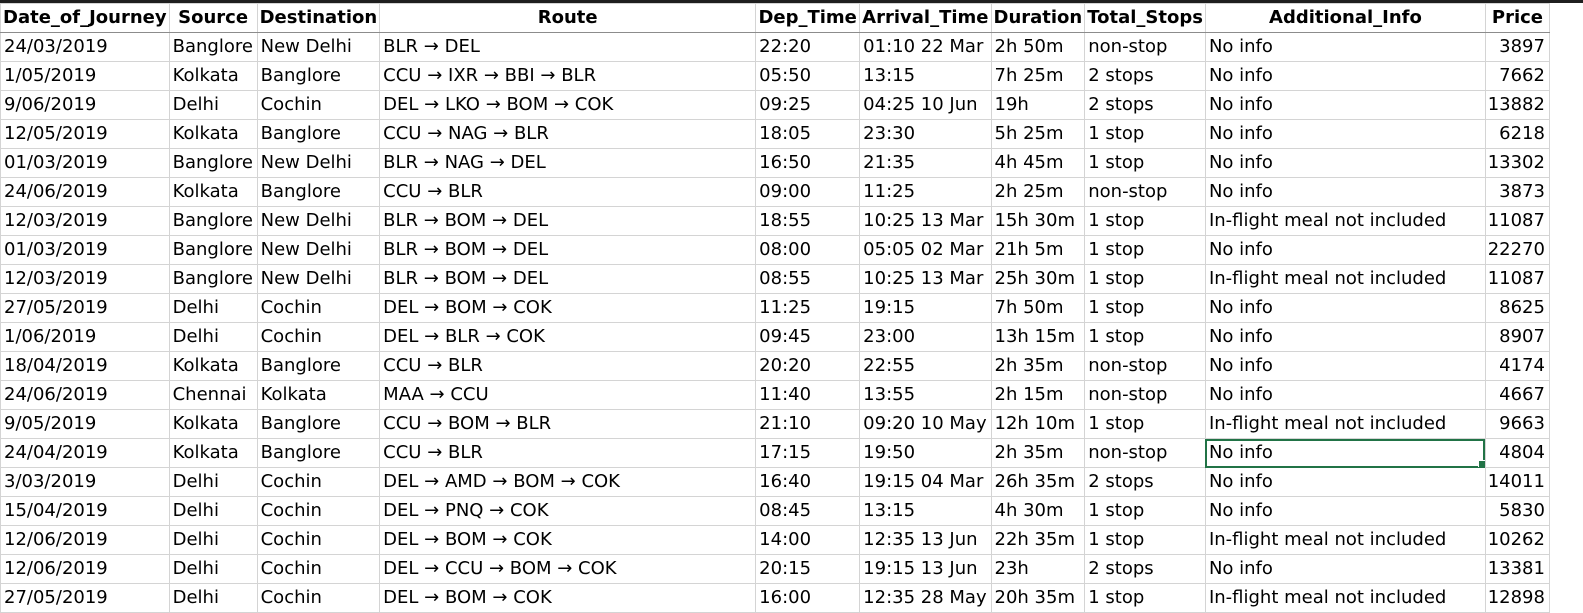 This screenshot has height=613, width=1583. I want to click on column-header-duration: Duration, so click(1038, 18).